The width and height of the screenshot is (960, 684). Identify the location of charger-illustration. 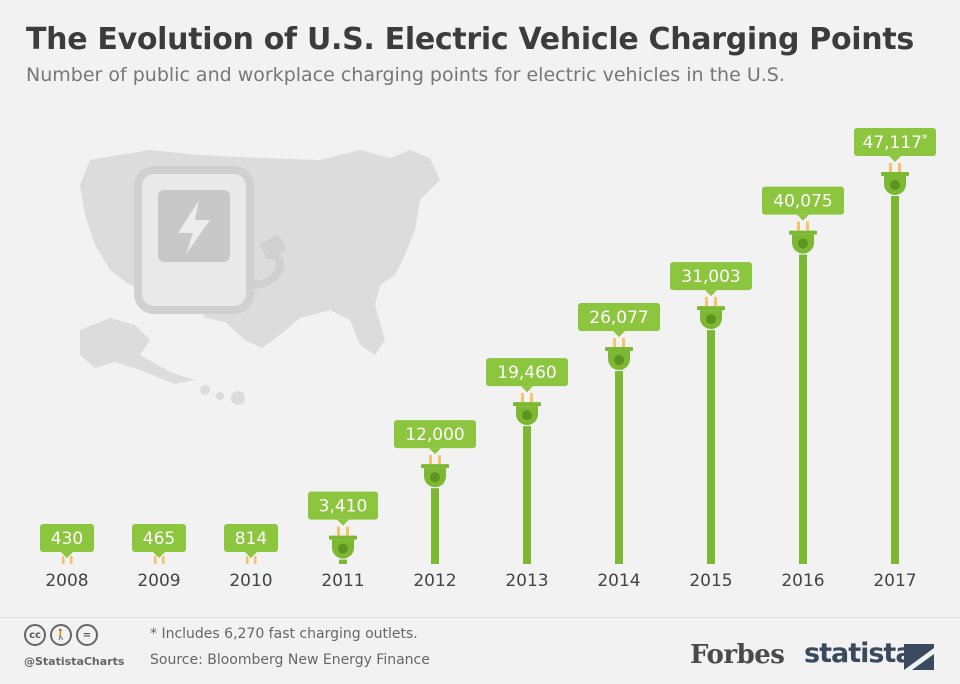
(210, 240).